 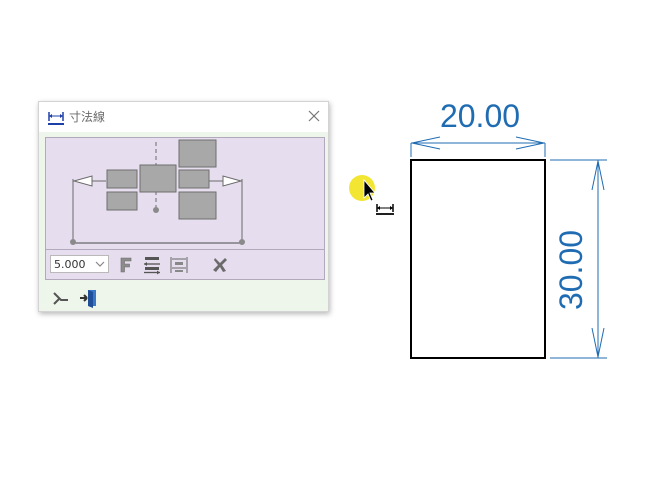 I want to click on v-arrow-top, so click(x=598, y=175).